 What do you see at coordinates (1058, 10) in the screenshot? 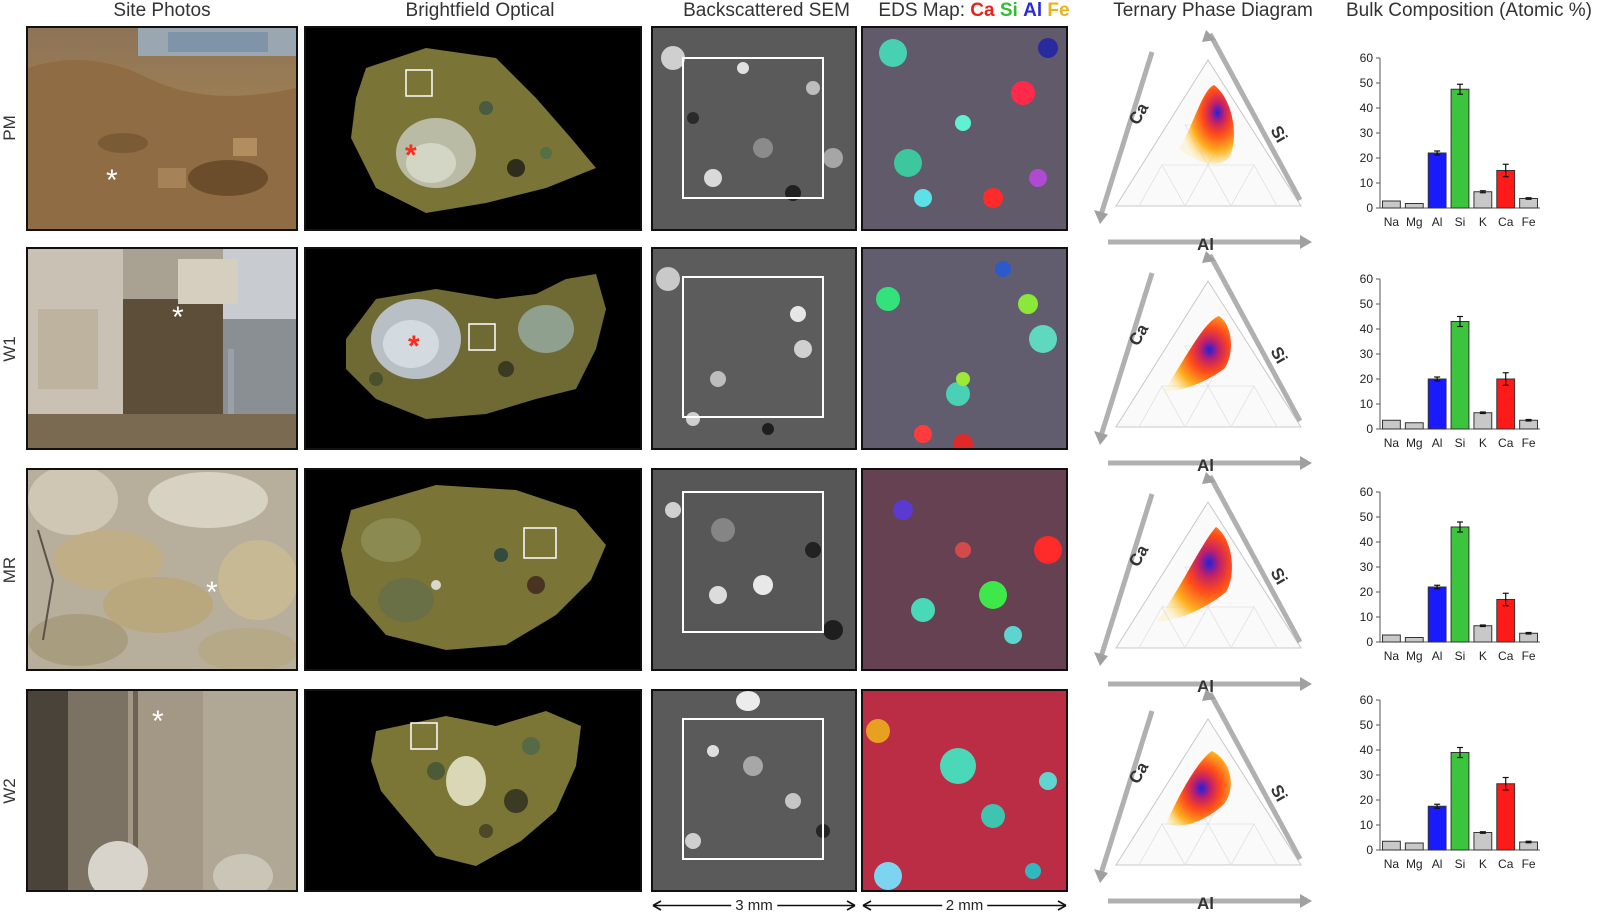
I see `eds-element-fe: Fe` at bounding box center [1058, 10].